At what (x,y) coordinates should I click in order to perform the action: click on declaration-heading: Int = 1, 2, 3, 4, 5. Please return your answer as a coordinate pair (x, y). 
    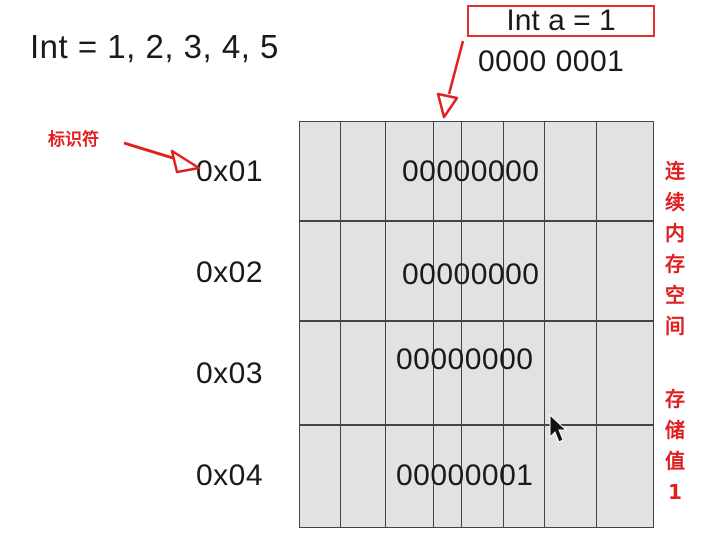
    Looking at the image, I should click on (154, 46).